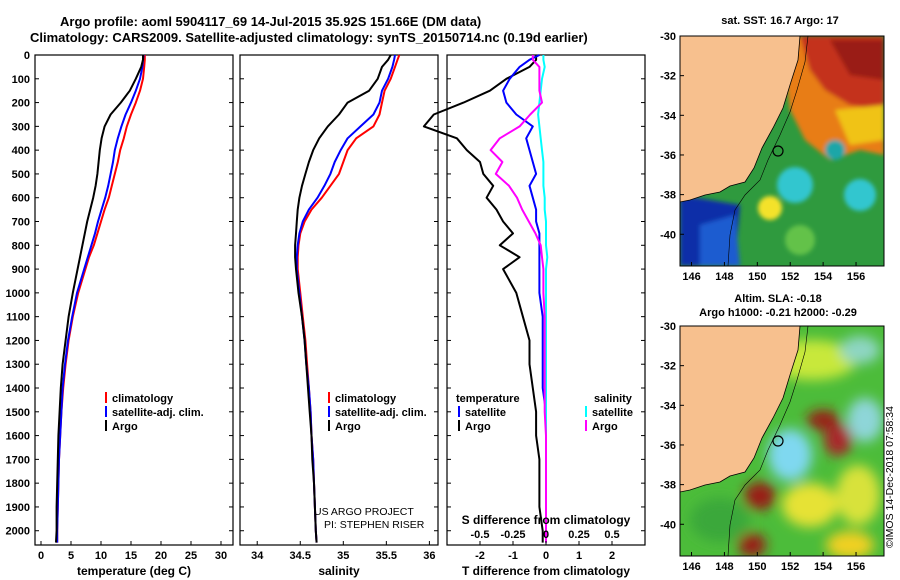 This screenshot has width=900, height=580. Describe the element at coordinates (21, 151) in the screenshot. I see `depth-tick-label: 400` at that location.